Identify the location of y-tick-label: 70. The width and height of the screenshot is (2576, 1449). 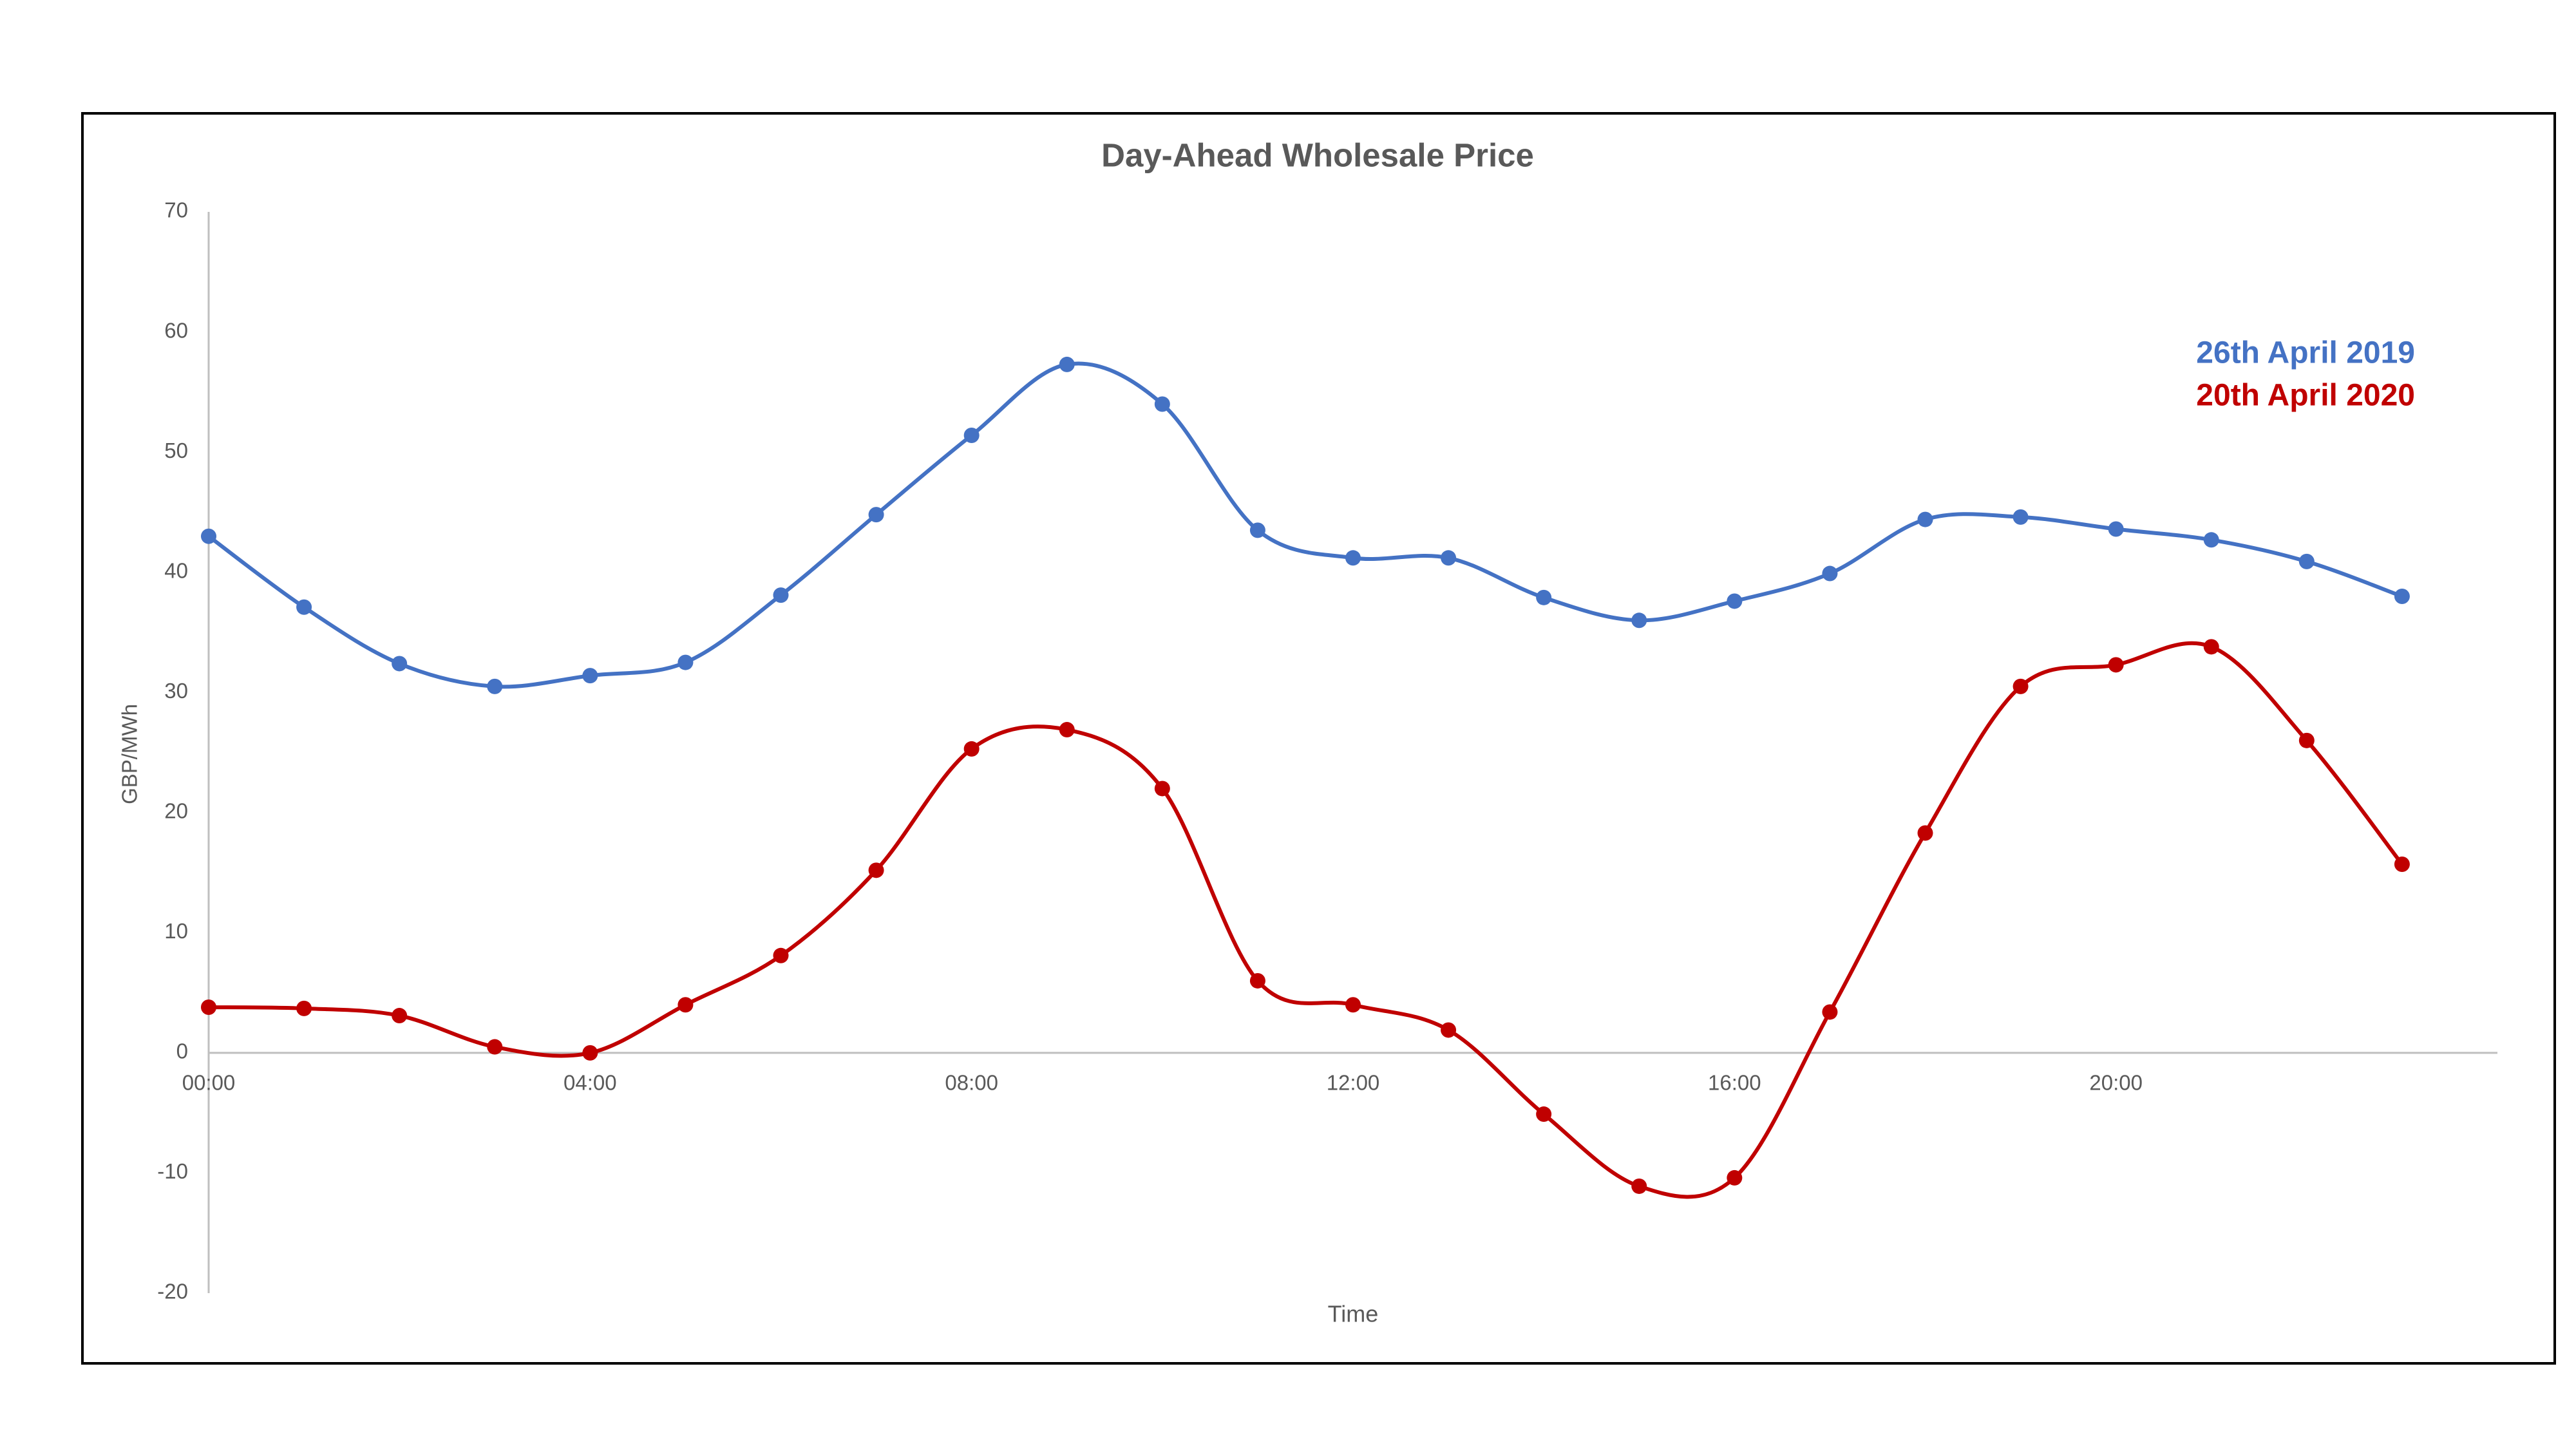
(176, 210).